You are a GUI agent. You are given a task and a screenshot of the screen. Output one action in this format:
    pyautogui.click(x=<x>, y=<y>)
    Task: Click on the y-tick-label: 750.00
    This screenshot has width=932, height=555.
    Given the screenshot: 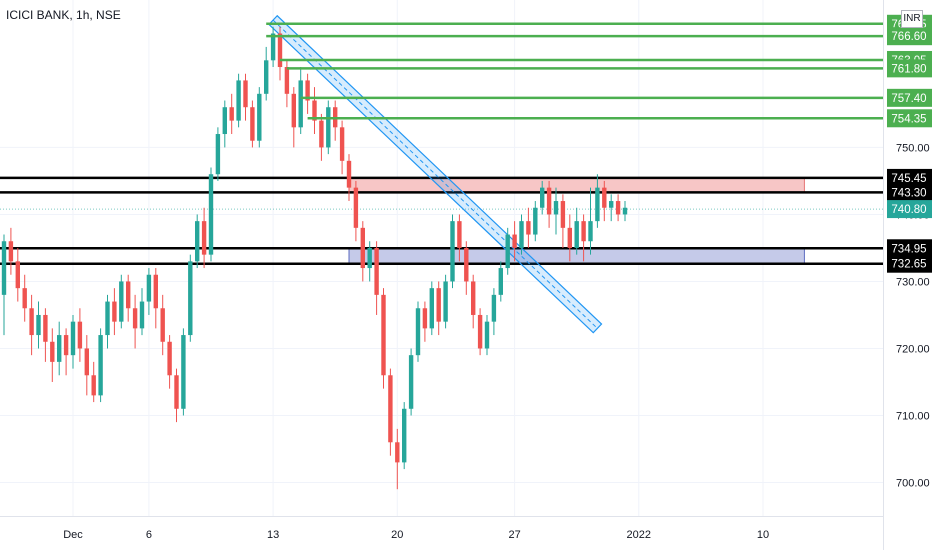 What is the action you would take?
    pyautogui.click(x=913, y=148)
    